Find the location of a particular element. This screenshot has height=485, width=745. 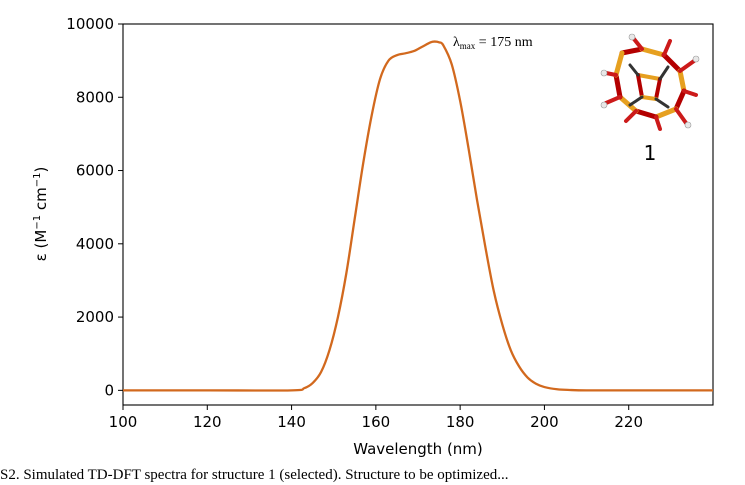

y-tick-label: 0 is located at coordinates (109, 390).